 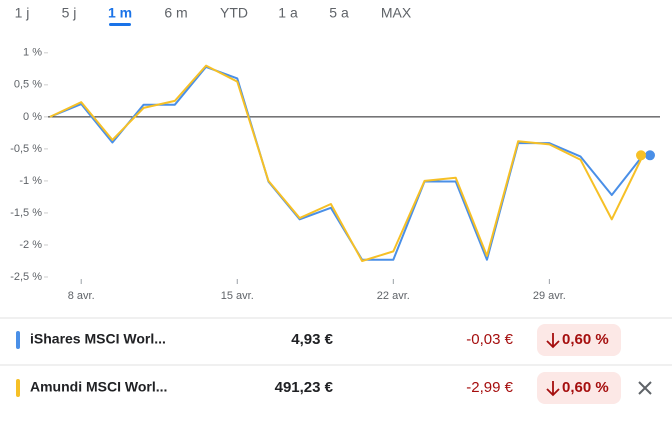 I want to click on close-icon, so click(x=645, y=388).